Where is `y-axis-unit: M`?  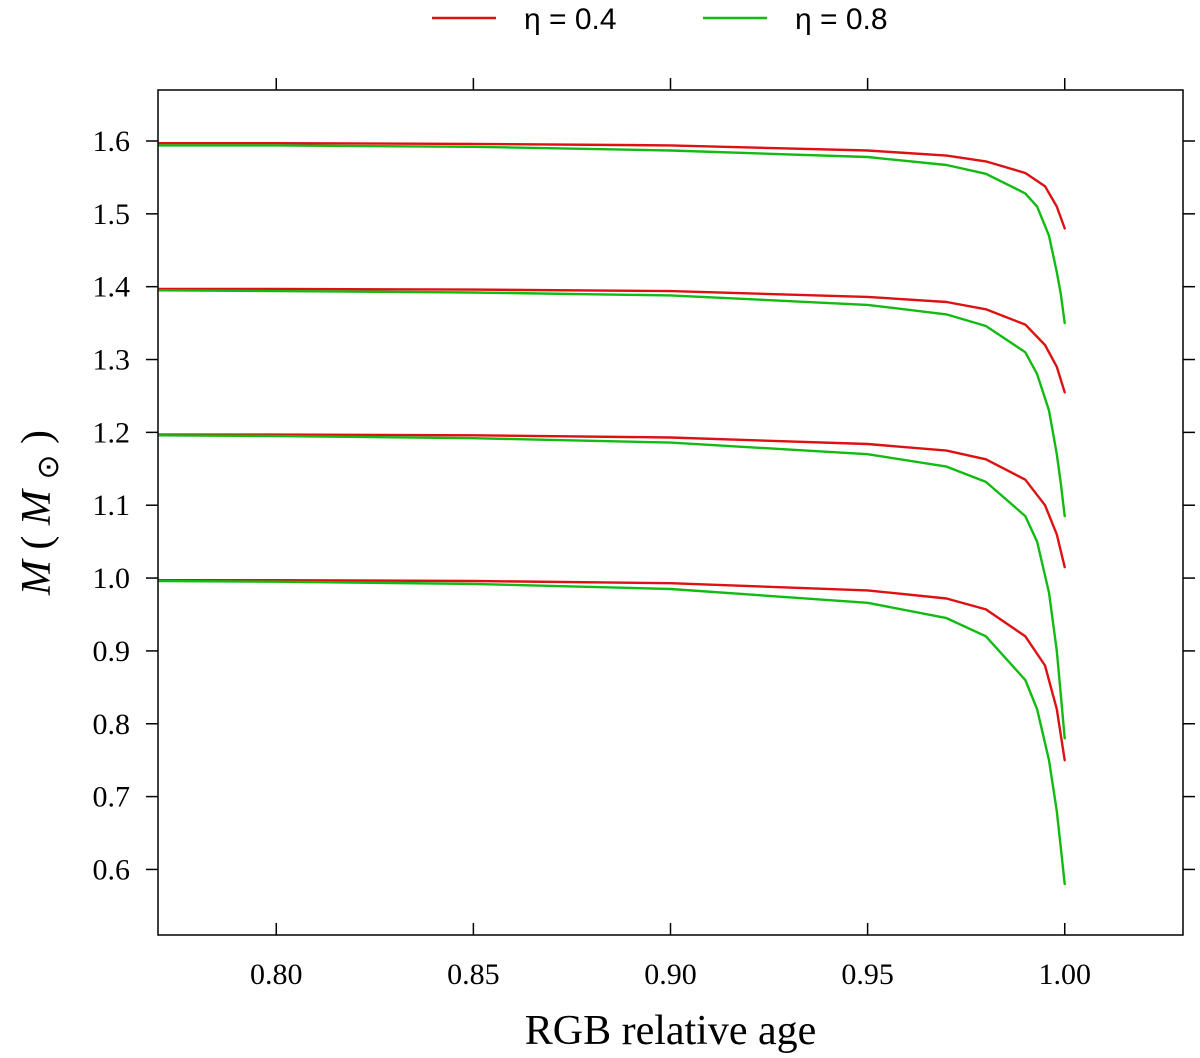
y-axis-unit: M is located at coordinates (37, 507).